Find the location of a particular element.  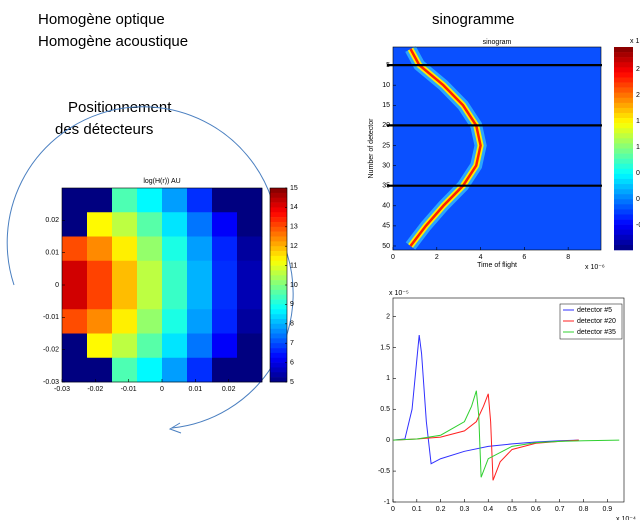

x-tick-label: 0.4 is located at coordinates (488, 509).